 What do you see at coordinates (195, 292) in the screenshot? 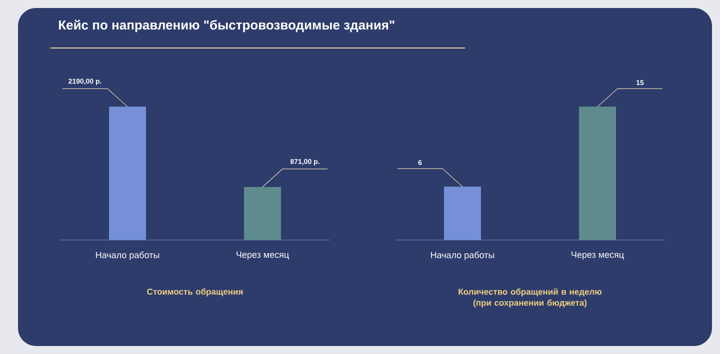
I see `x-axis-title: Стоимость обращения` at bounding box center [195, 292].